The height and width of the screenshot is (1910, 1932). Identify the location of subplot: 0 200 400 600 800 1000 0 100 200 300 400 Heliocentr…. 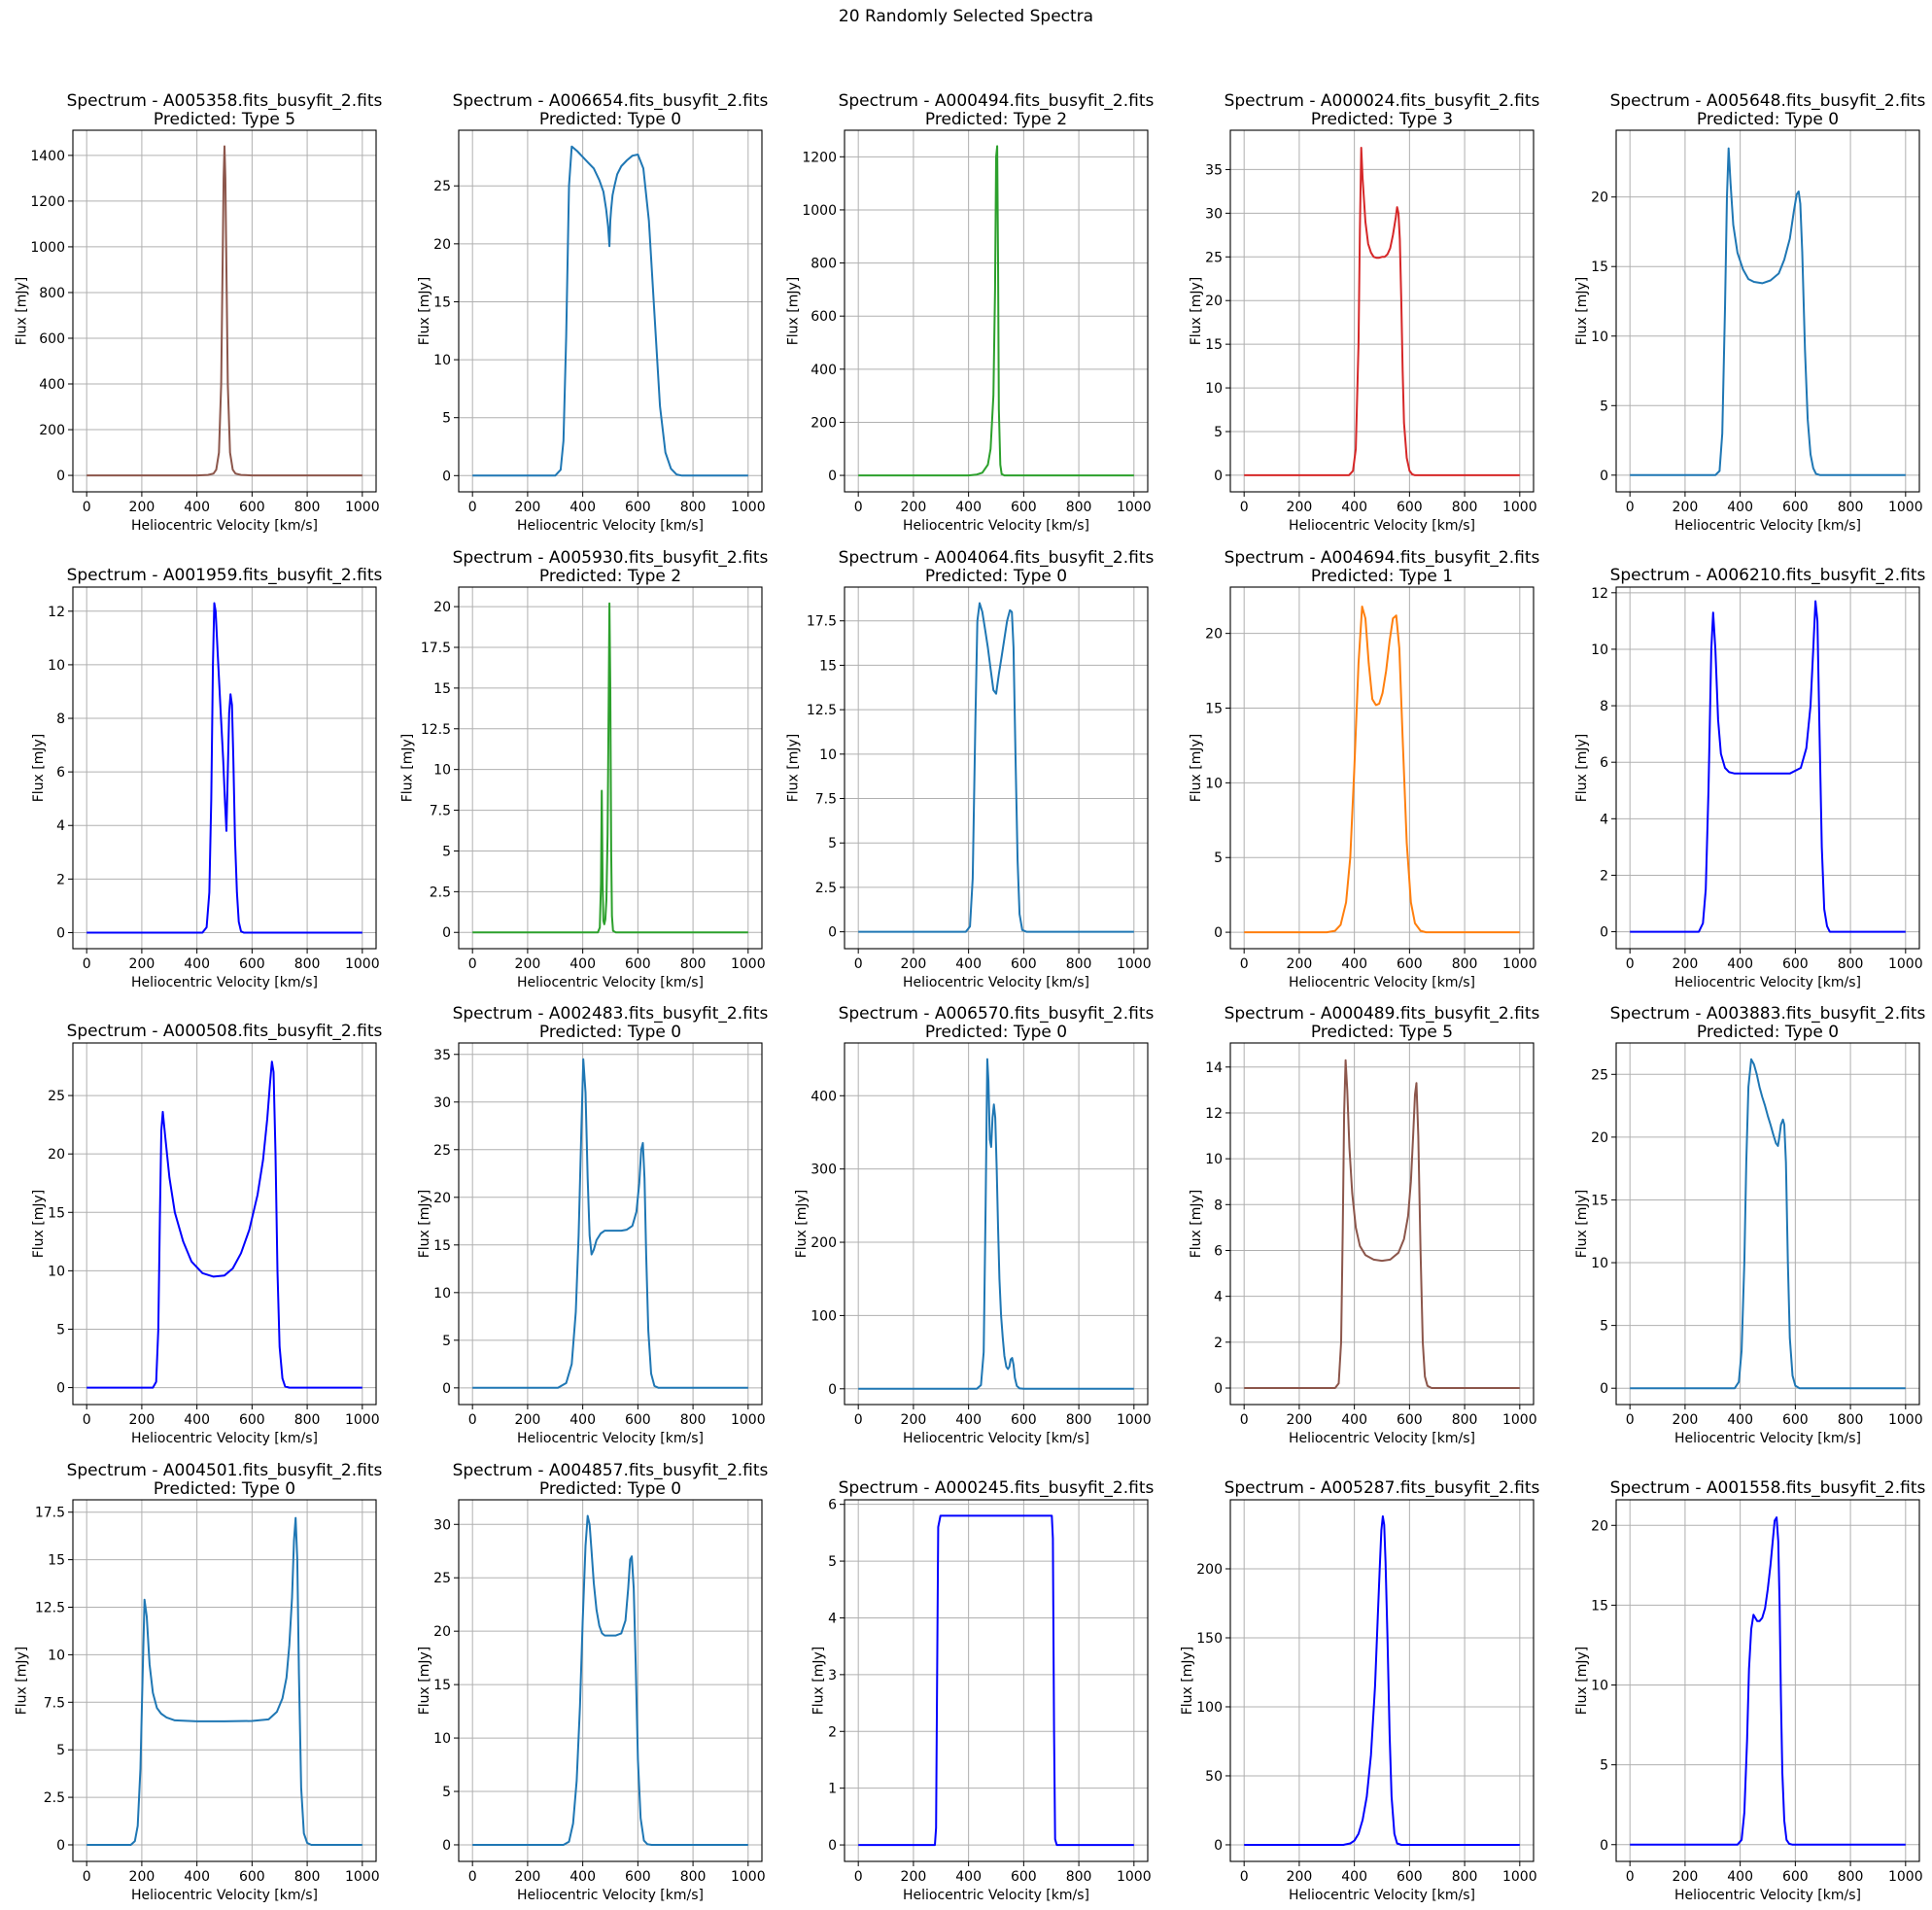
(974, 1225).